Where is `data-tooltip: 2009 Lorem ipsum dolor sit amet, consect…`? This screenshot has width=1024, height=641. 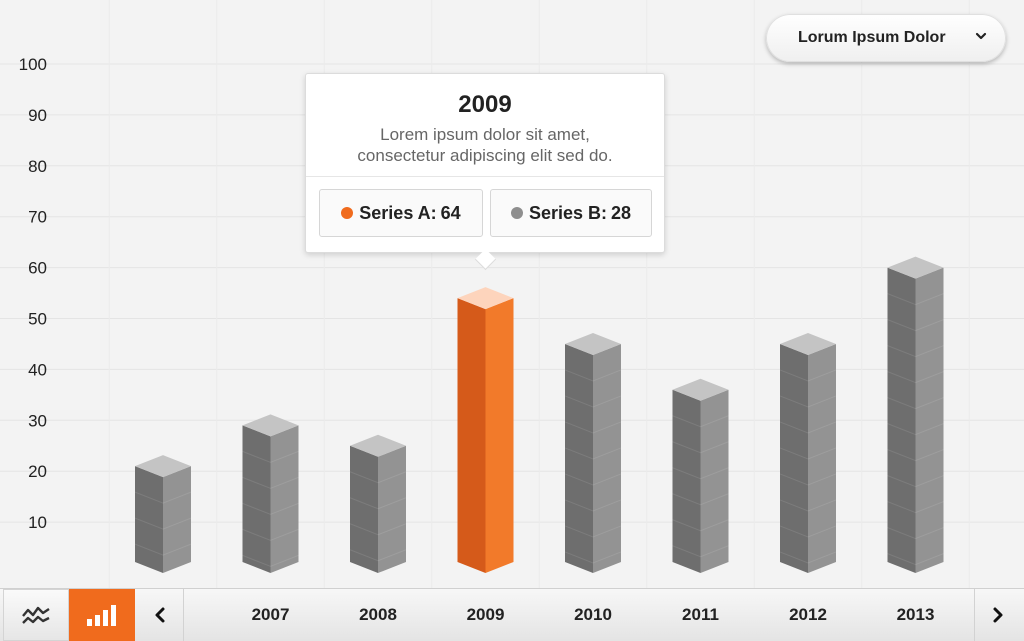 data-tooltip: 2009 Lorem ipsum dolor sit amet, consect… is located at coordinates (485, 172).